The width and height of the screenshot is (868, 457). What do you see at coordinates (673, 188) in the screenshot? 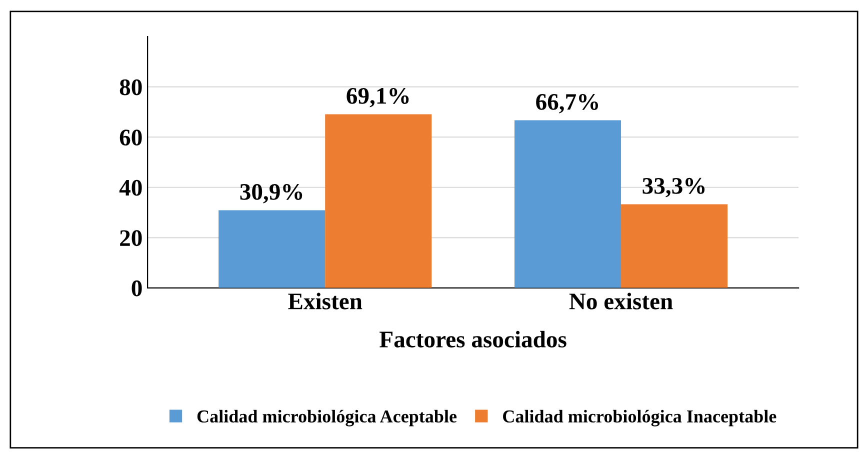
I see `data-label: 33,3%` at bounding box center [673, 188].